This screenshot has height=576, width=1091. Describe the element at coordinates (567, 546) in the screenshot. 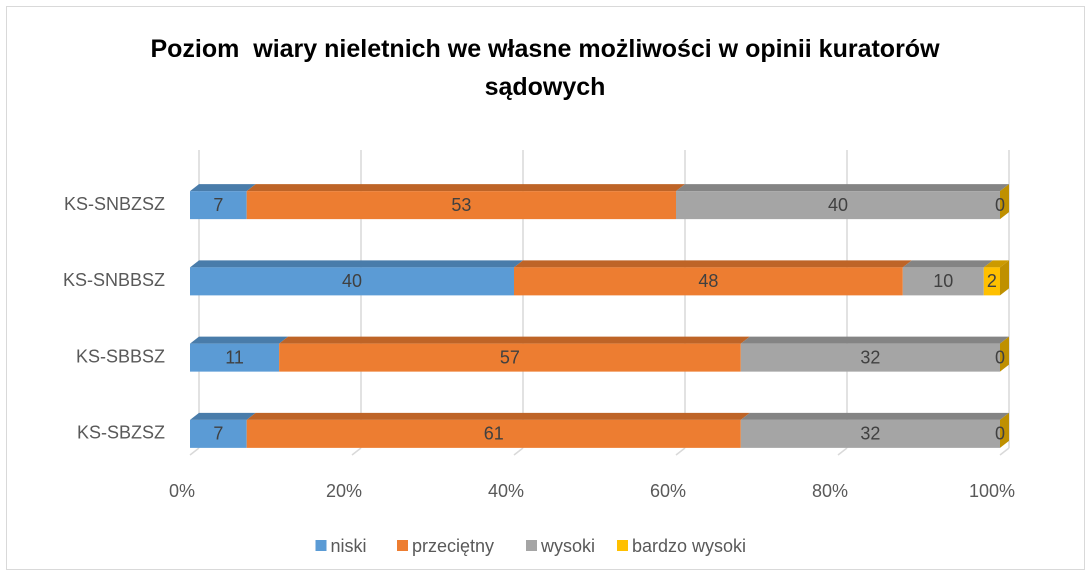

I see `legend-label: wysoki` at that location.